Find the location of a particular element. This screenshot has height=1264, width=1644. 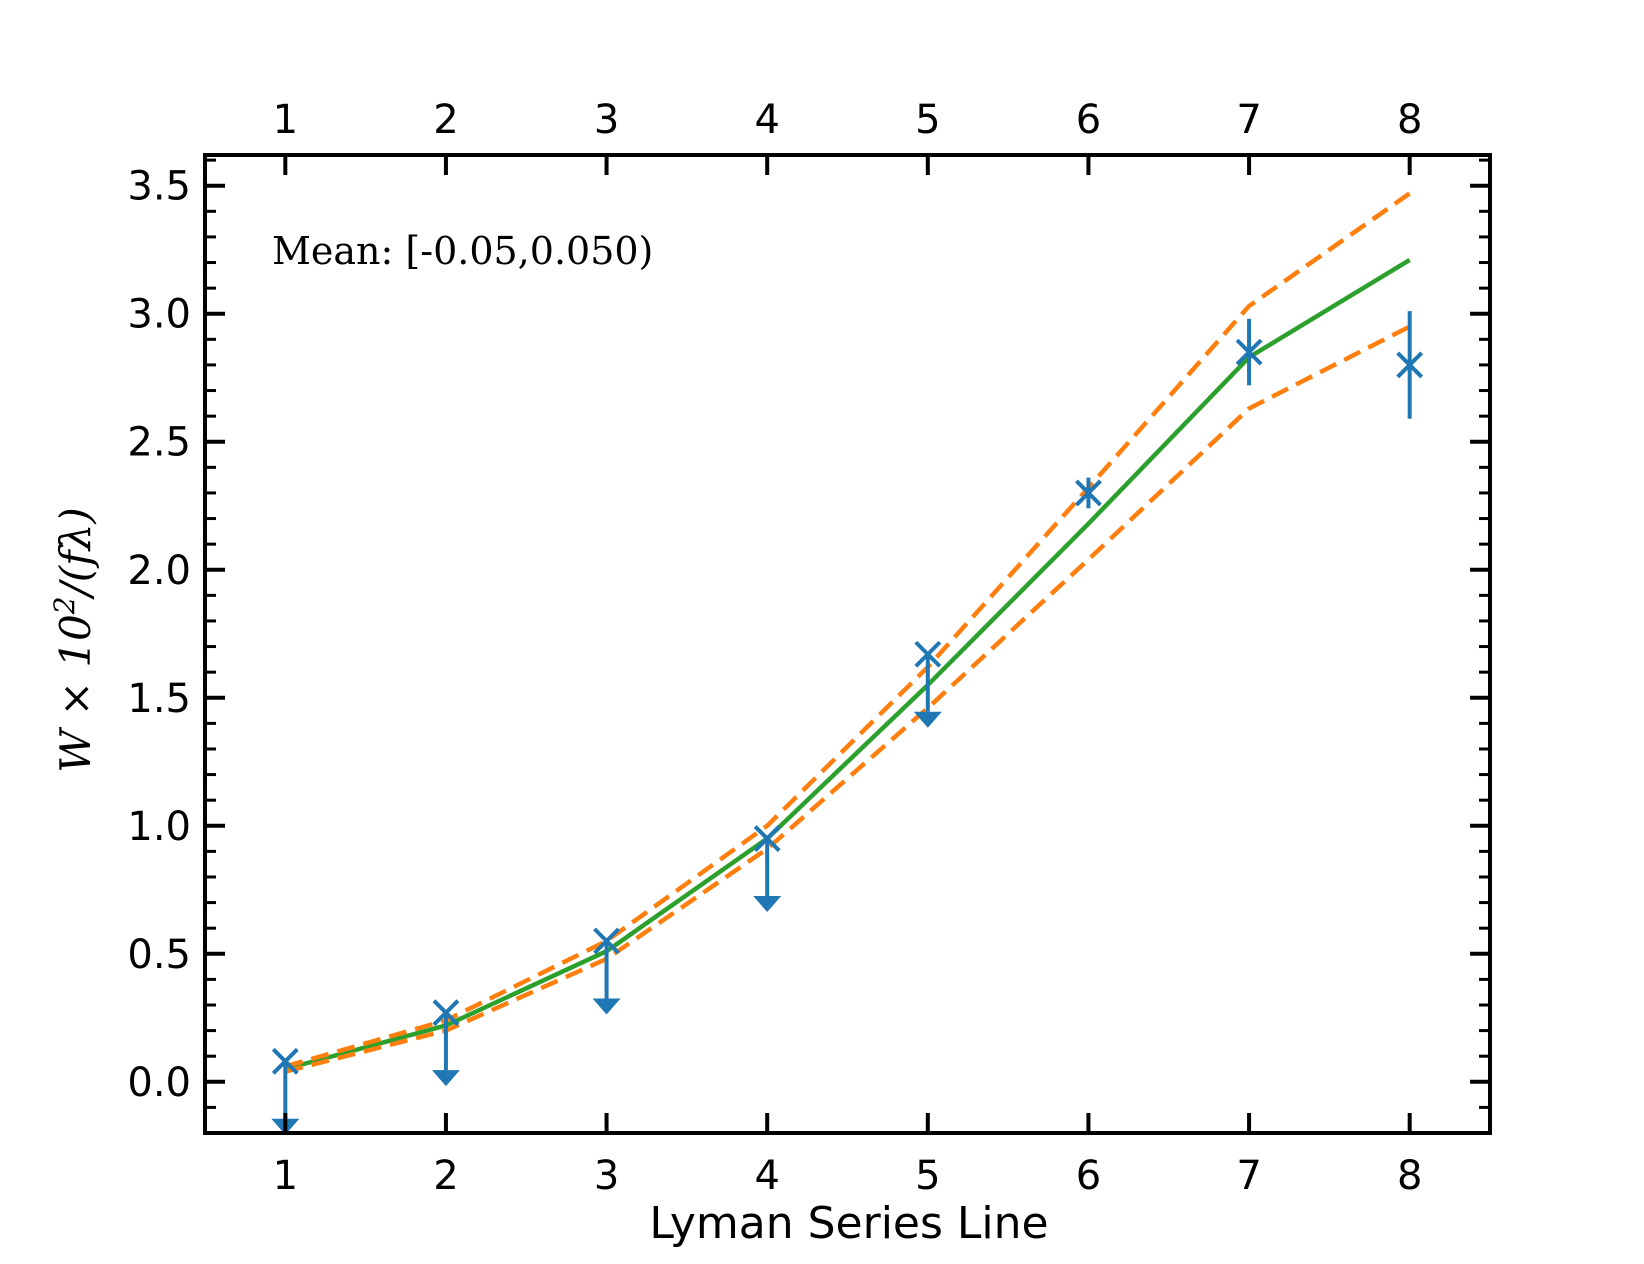

y-tick-label: 3.5 is located at coordinates (159, 187).